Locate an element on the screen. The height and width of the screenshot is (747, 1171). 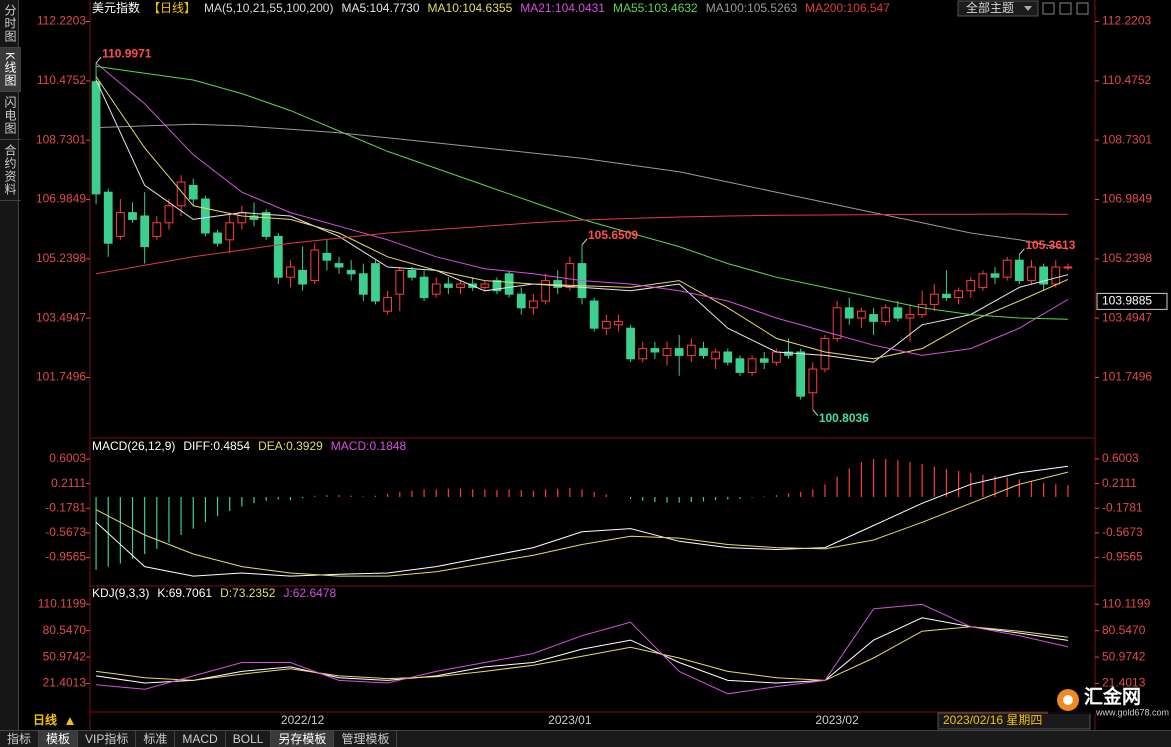
legend-entry: MA10:104.6355 is located at coordinates (470, 8).